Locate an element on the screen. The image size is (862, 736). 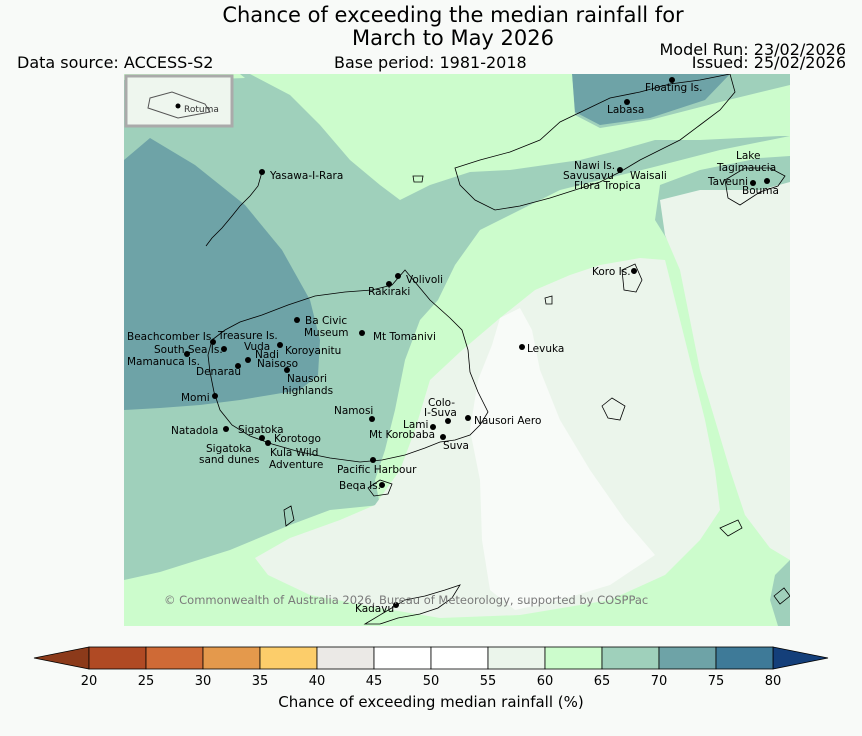
place-label-nausori-aero: Nausori Aero is located at coordinates (507, 421).